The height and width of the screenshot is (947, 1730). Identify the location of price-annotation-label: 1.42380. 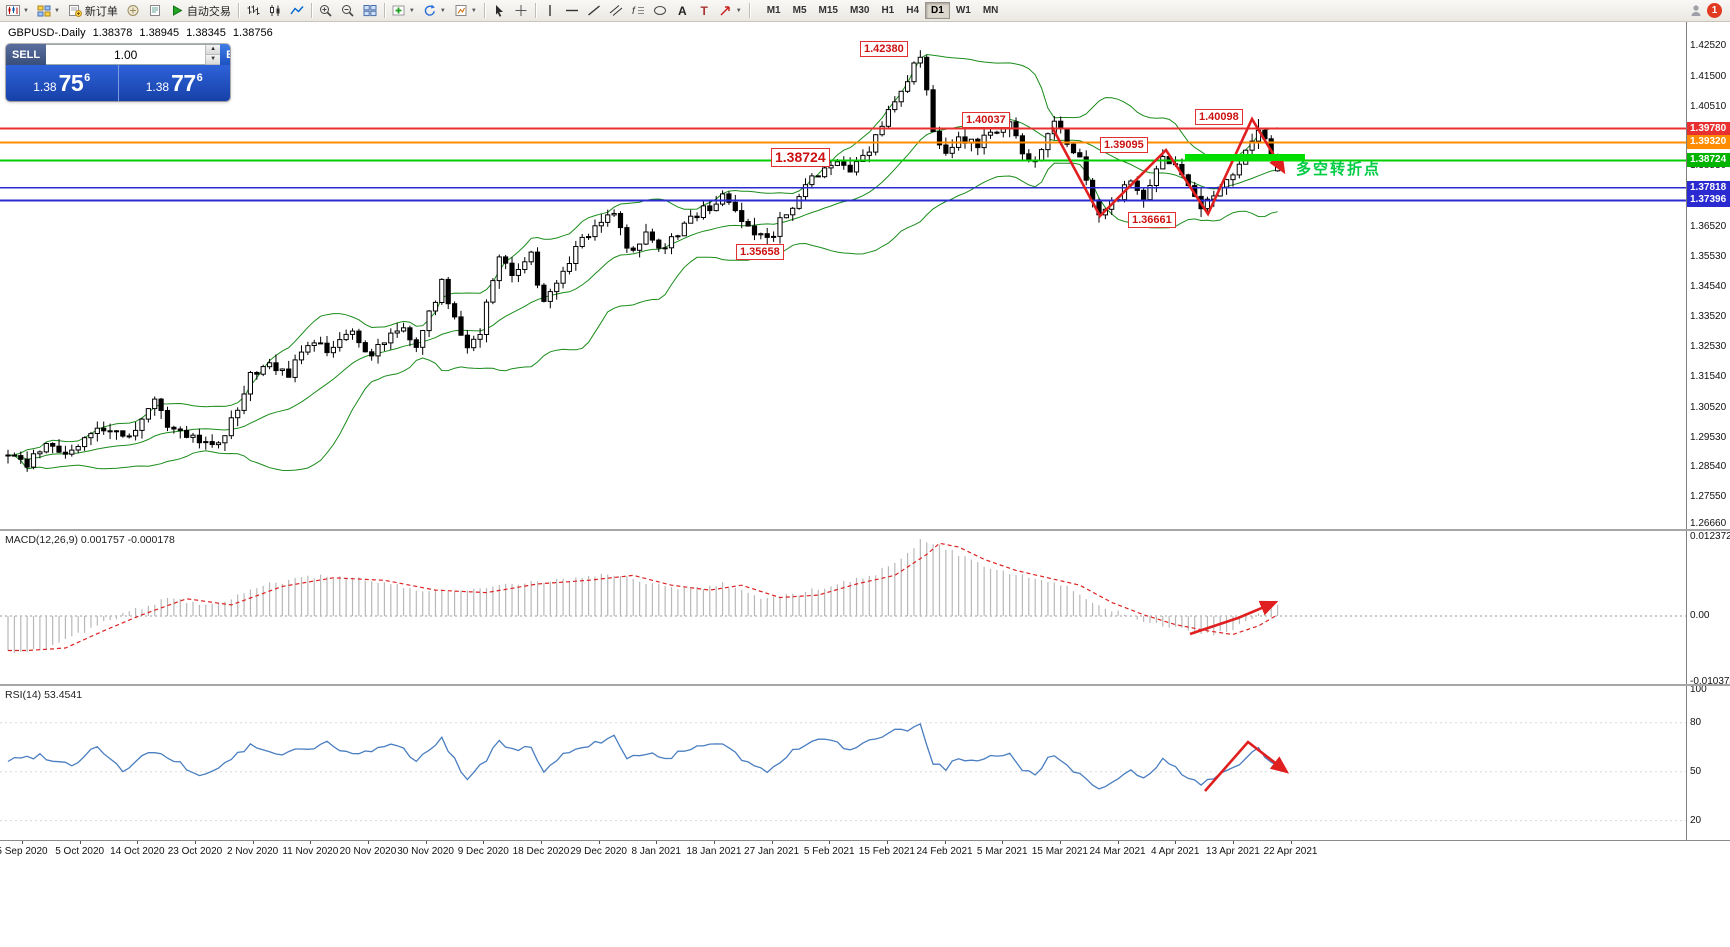
(884, 49).